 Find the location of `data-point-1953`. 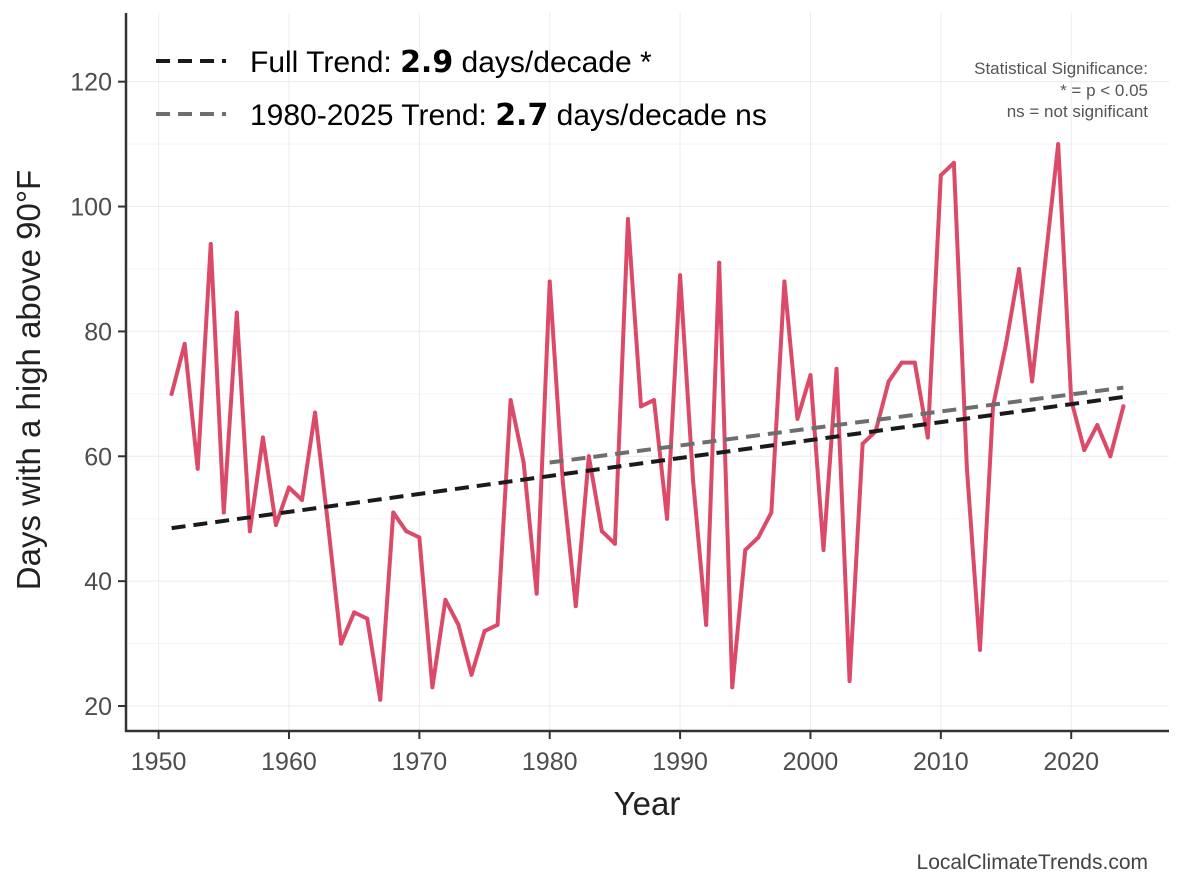

data-point-1953 is located at coordinates (197, 468).